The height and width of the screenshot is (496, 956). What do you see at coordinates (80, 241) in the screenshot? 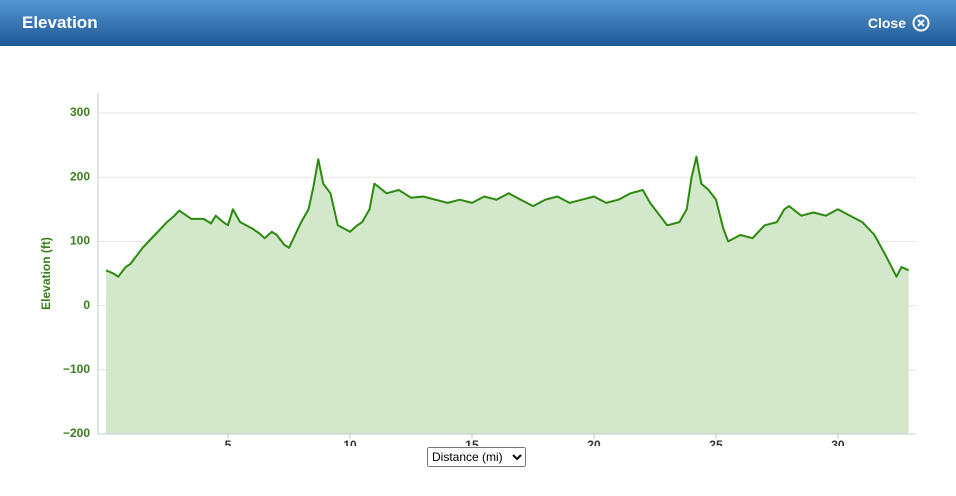
I see `y-tick-label: 100` at bounding box center [80, 241].